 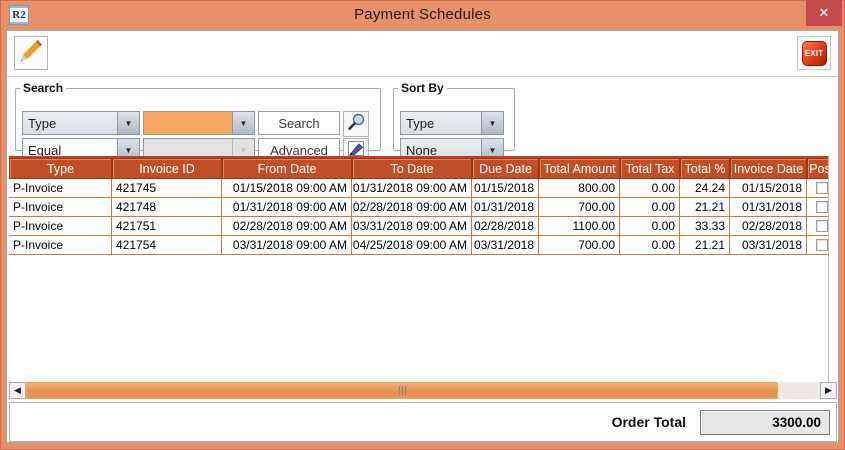 I want to click on advanced-search-icon, so click(x=356, y=151).